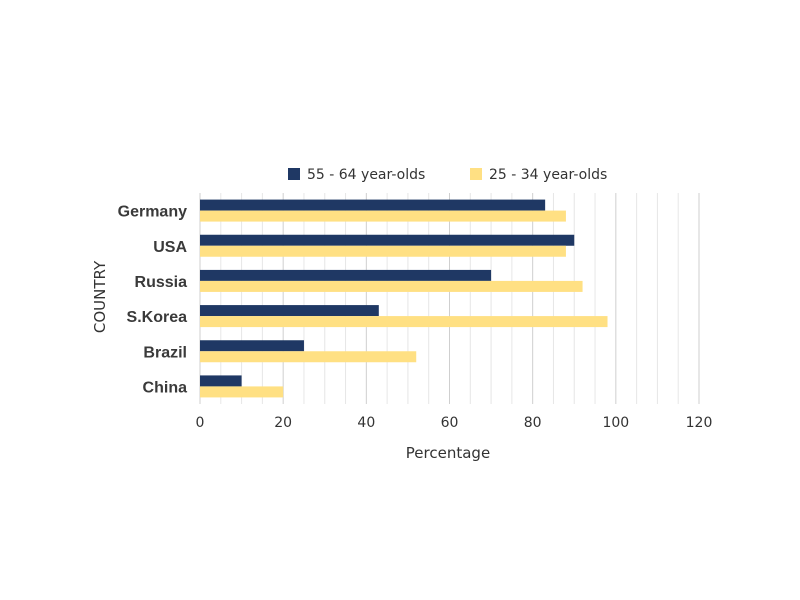 Image resolution: width=800 pixels, height=600 pixels. Describe the element at coordinates (157, 317) in the screenshot. I see `category-label: S.Korea` at that location.